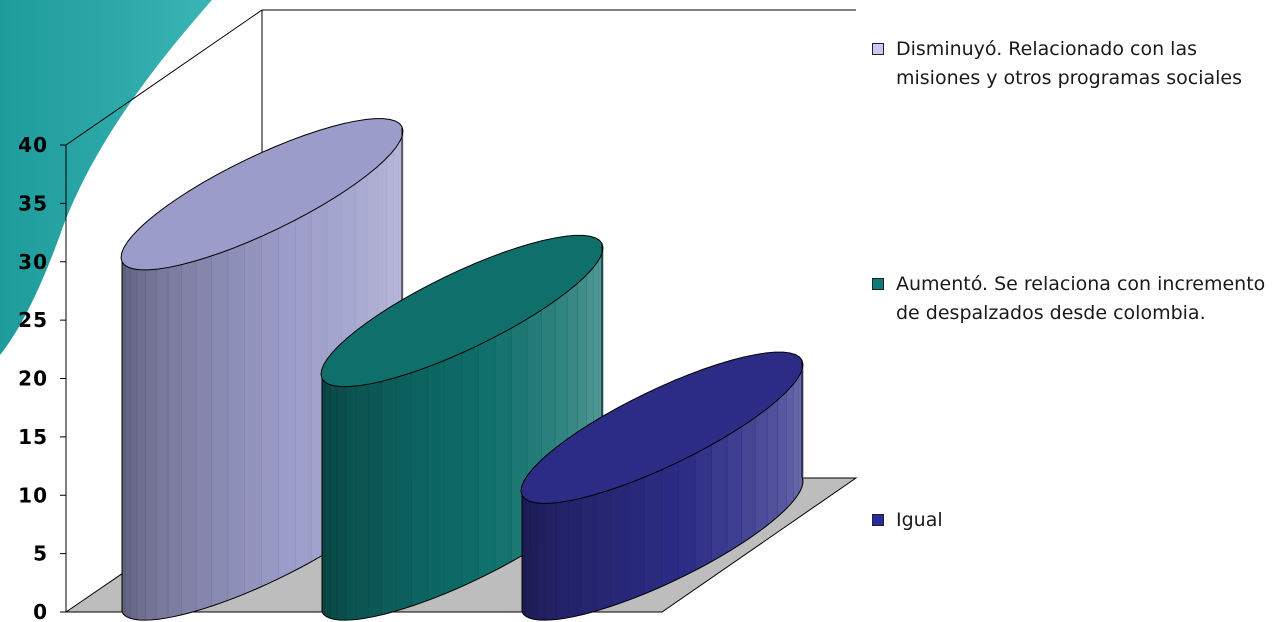 The image size is (1272, 622). What do you see at coordinates (106, 177) in the screenshot?
I see `corner-decoration` at bounding box center [106, 177].